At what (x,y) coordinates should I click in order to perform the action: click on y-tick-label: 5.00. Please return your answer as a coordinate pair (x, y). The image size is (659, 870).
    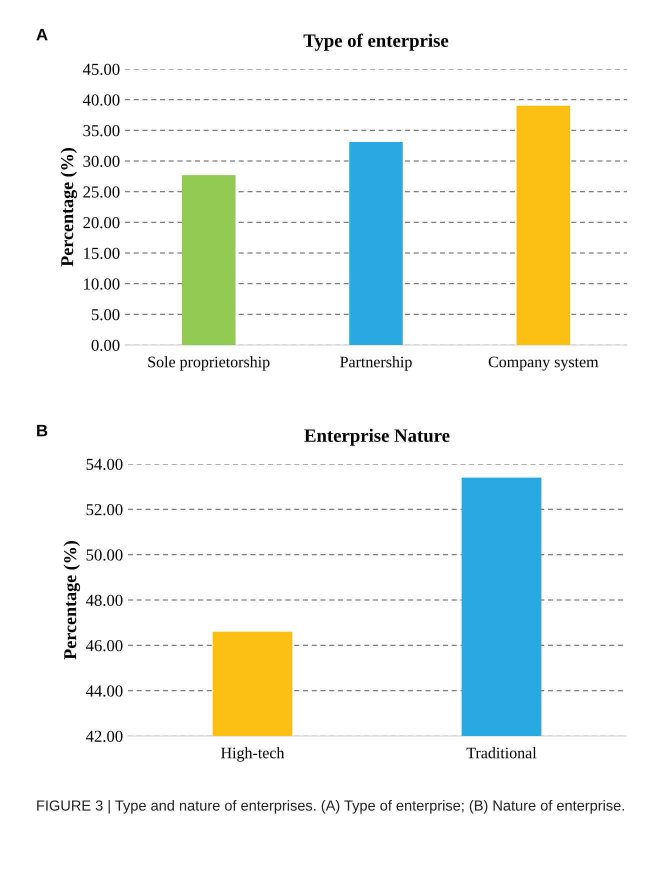
    Looking at the image, I should click on (106, 314).